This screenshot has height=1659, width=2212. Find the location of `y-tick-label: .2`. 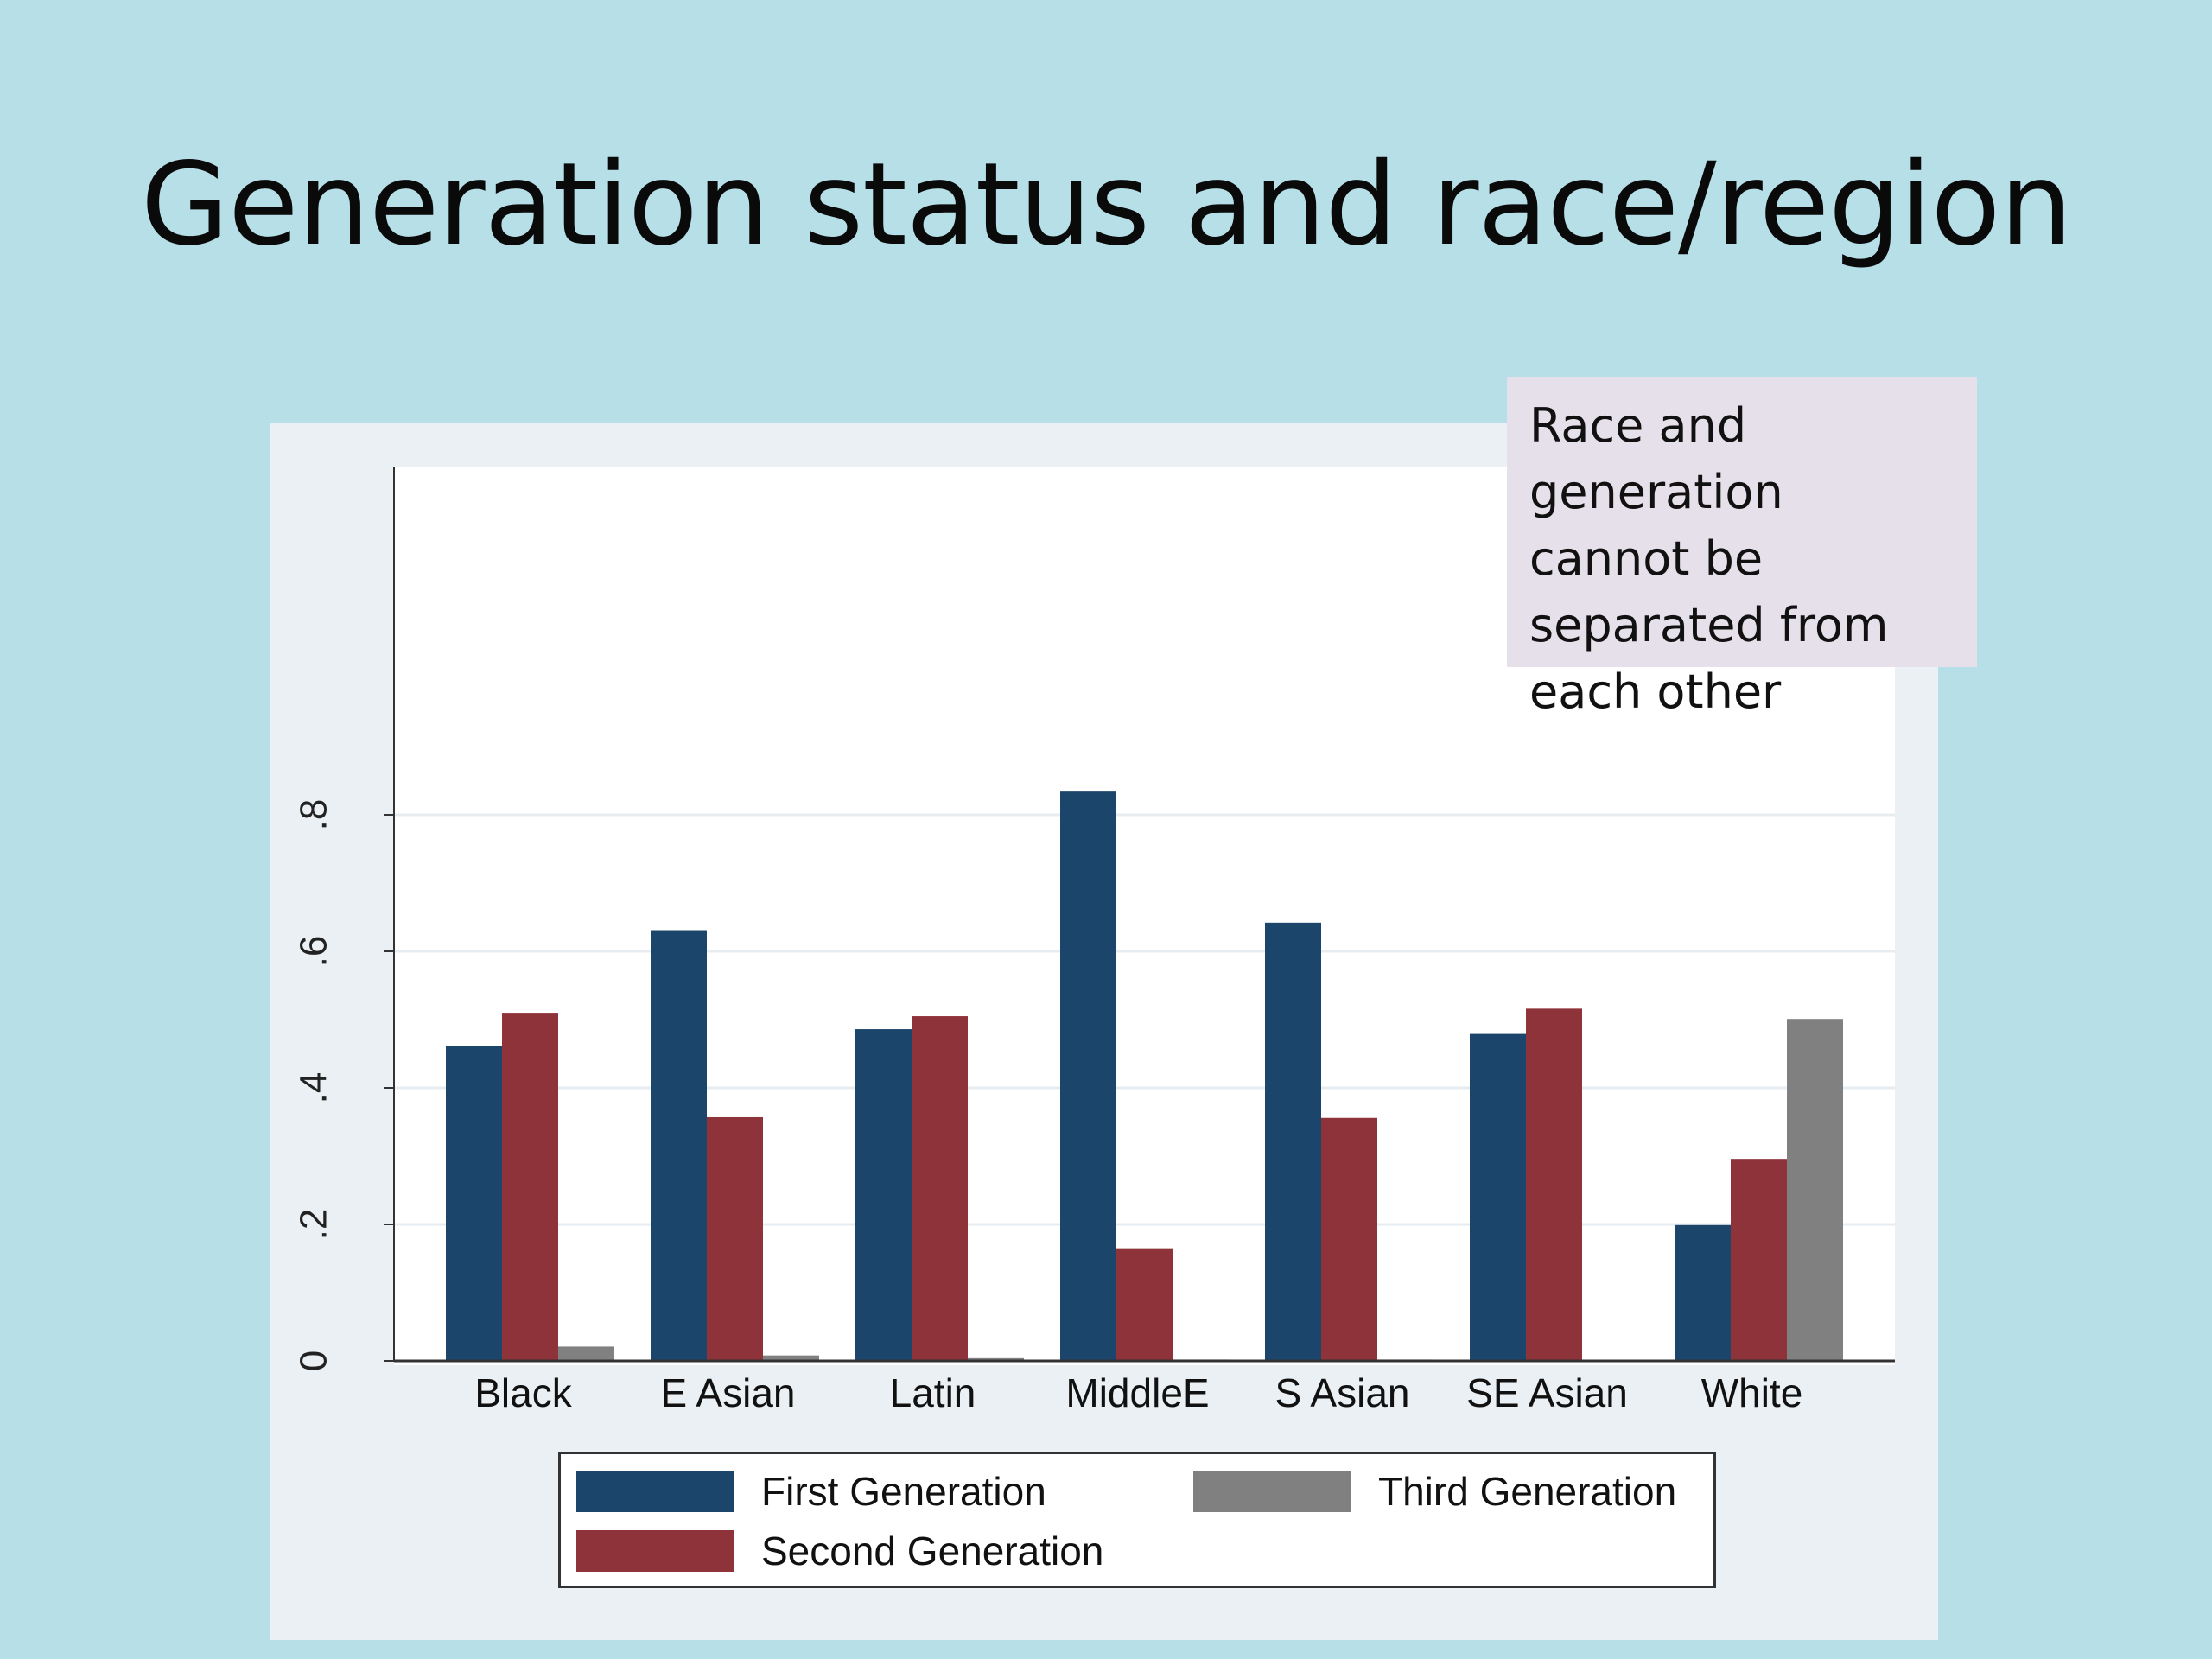

y-tick-label: .2 is located at coordinates (314, 1225).